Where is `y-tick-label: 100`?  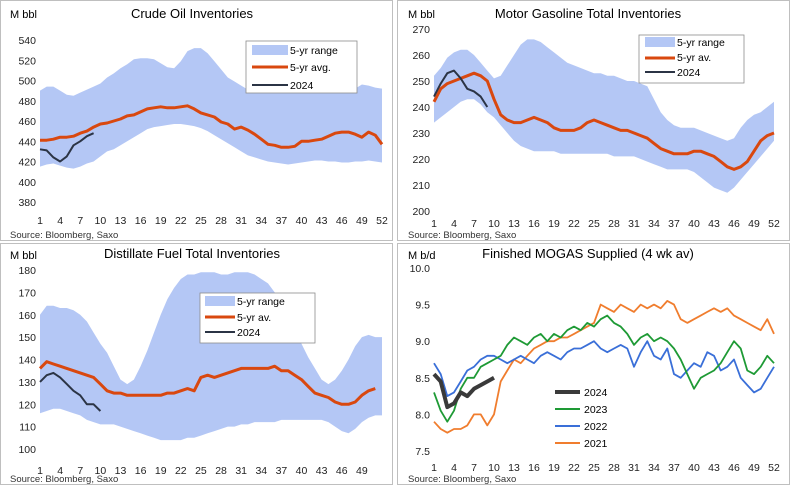 y-tick-label: 100 is located at coordinates (27, 450).